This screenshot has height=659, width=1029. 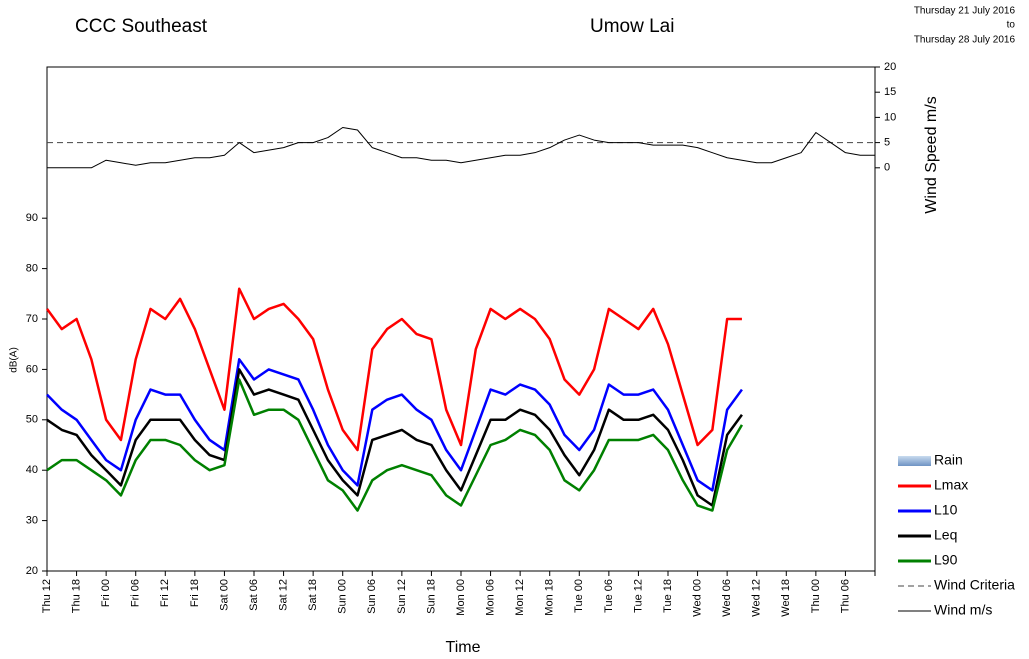 I want to click on legend-label: Leq, so click(x=945, y=535).